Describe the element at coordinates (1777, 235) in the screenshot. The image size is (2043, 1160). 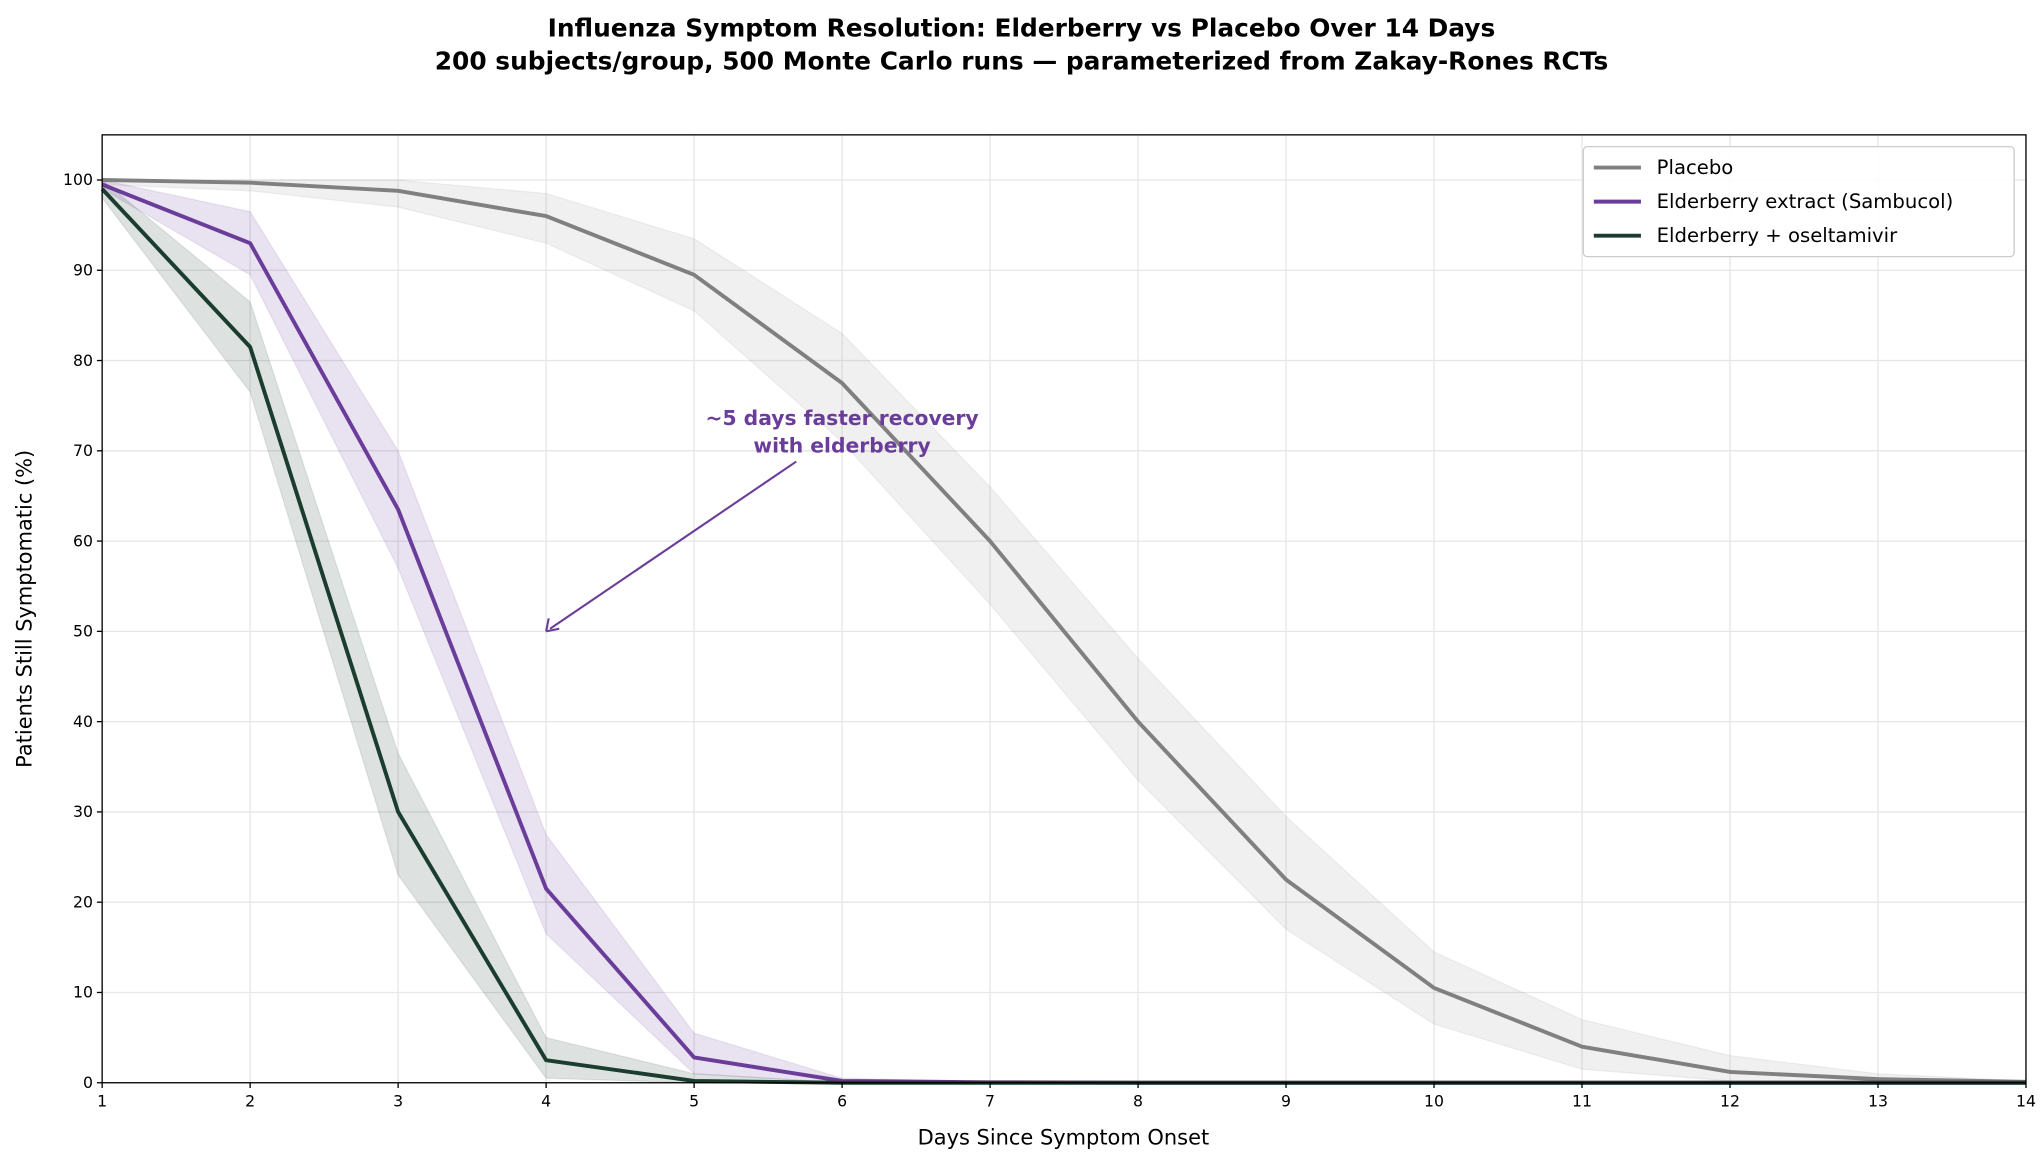
I see `legend-entry: Elderberry + oseltamivir` at that location.